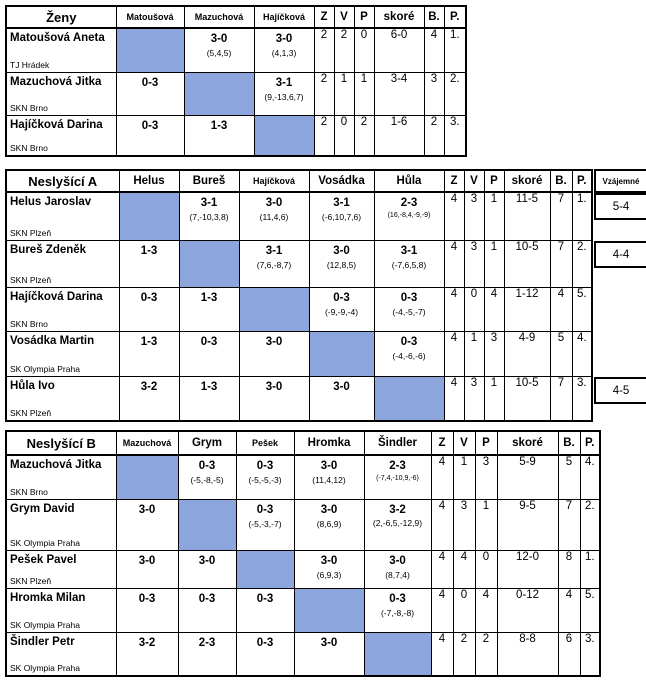 This screenshot has height=680, width=646. What do you see at coordinates (409, 215) in the screenshot?
I see `set-details: (16,-8,4,-9,-9)` at bounding box center [409, 215].